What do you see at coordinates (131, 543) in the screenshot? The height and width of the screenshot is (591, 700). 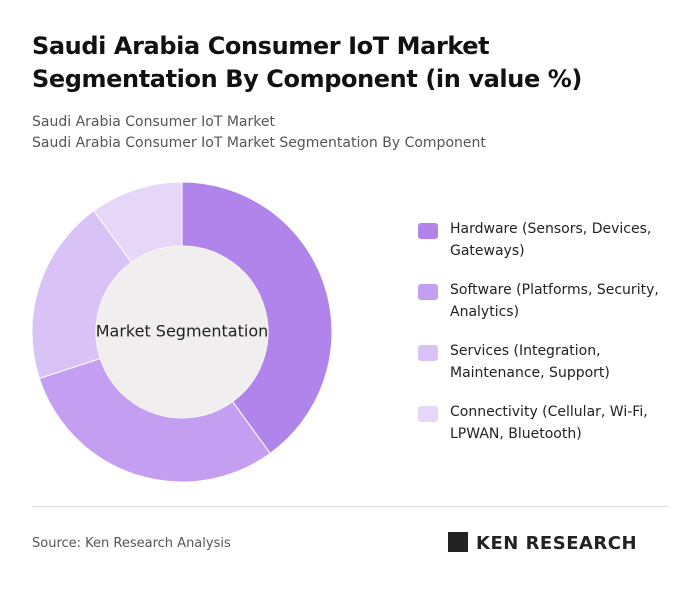 I see `source: Source: Ken Research Analysis` at bounding box center [131, 543].